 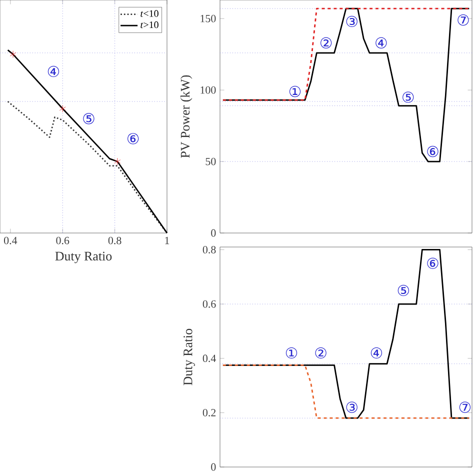 I want to click on y-axis-title: PV Power (kW), so click(x=186, y=116).